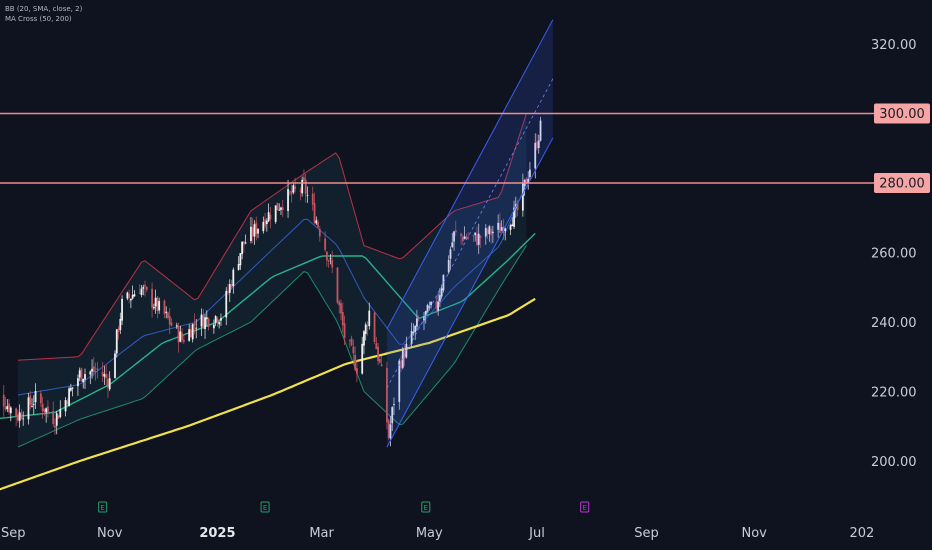 This screenshot has height=550, width=932. I want to click on x-tick-label: Sep, so click(646, 533).